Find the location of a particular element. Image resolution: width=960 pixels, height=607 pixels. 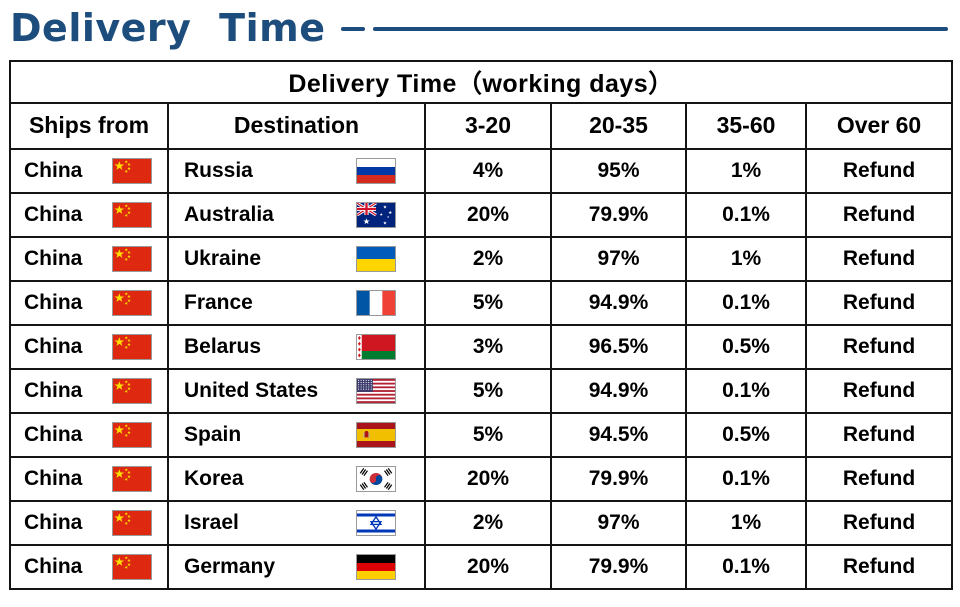

table-row: China Israel 2% 97% 1% Refund is located at coordinates (481, 522).